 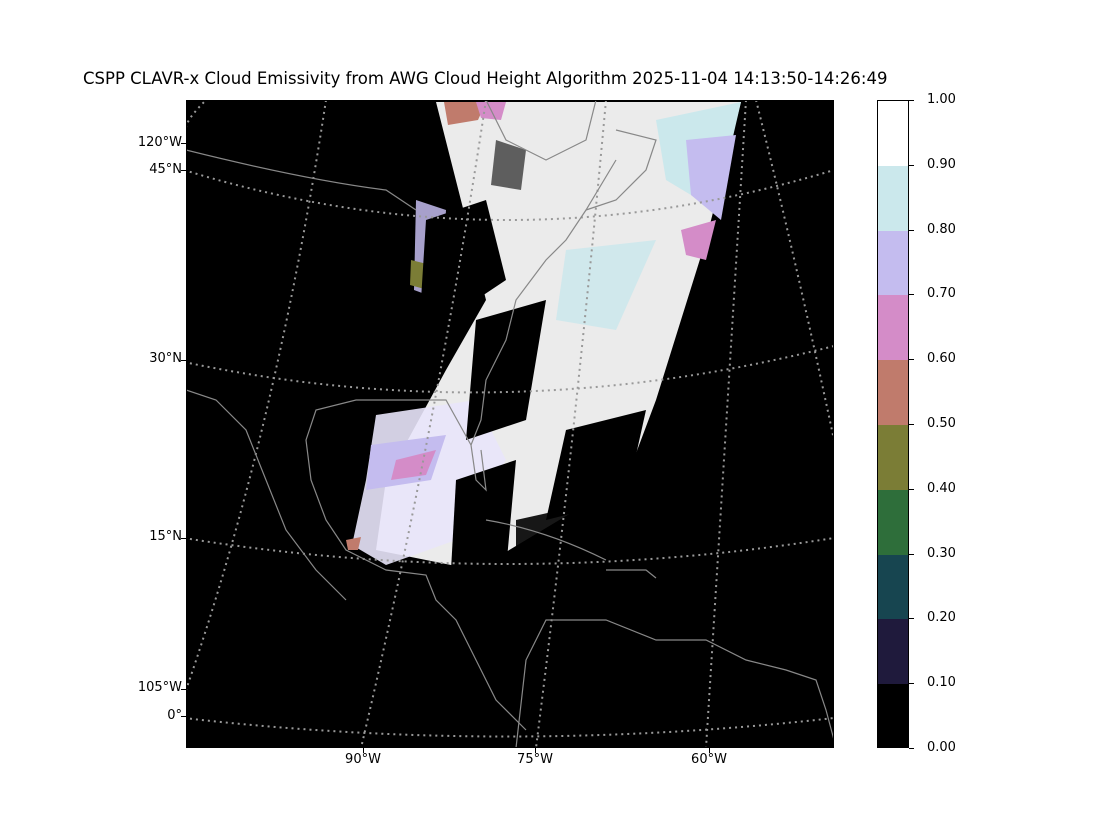 I want to click on lon-label: 90°W, so click(x=363, y=759).